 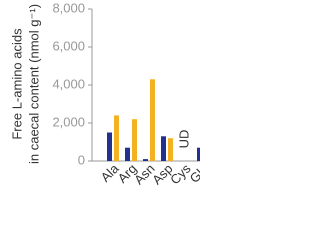 I want to click on y-tick-label: 6,000, so click(x=68, y=45).